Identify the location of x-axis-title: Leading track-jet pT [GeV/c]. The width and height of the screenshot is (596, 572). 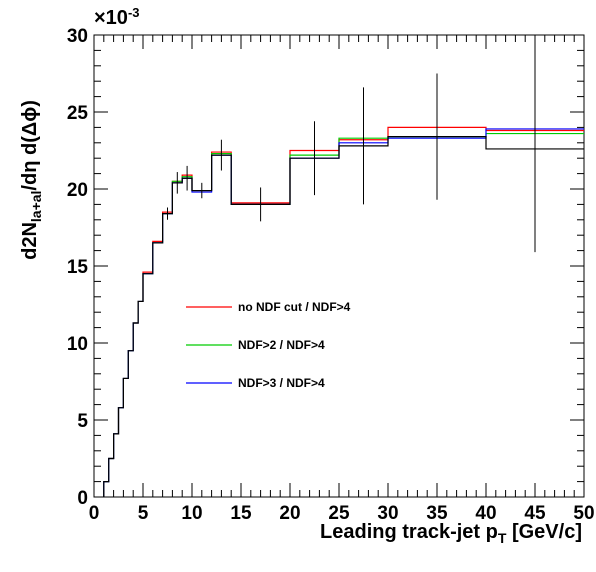
(451, 533).